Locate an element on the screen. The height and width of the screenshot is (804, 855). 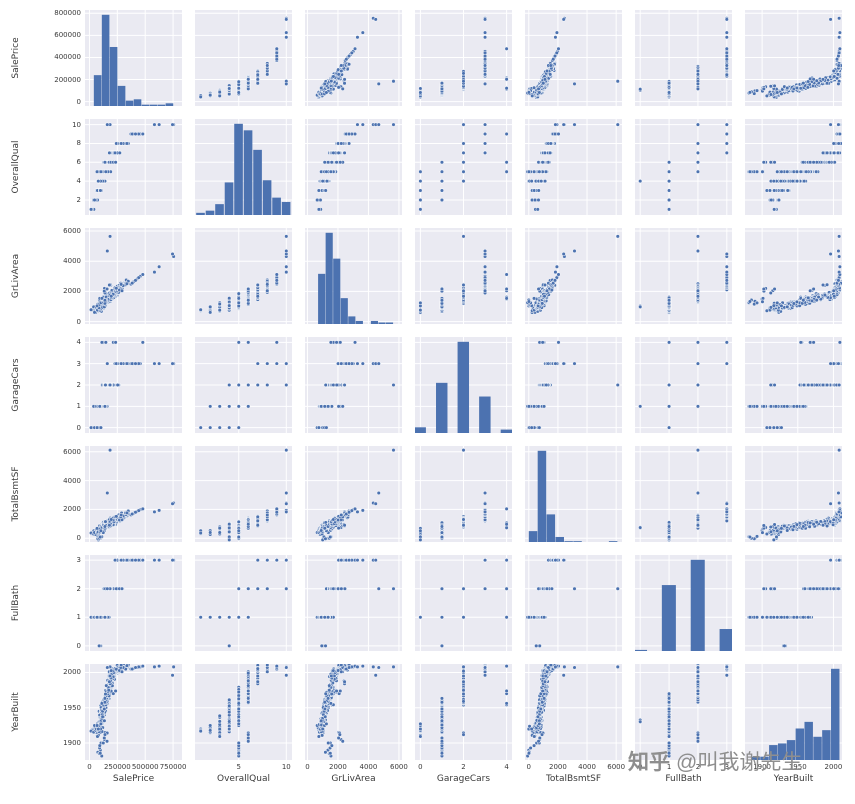
pairplot-panel-YearBuilt-vs-YearBuilt is located at coordinates (793, 712).